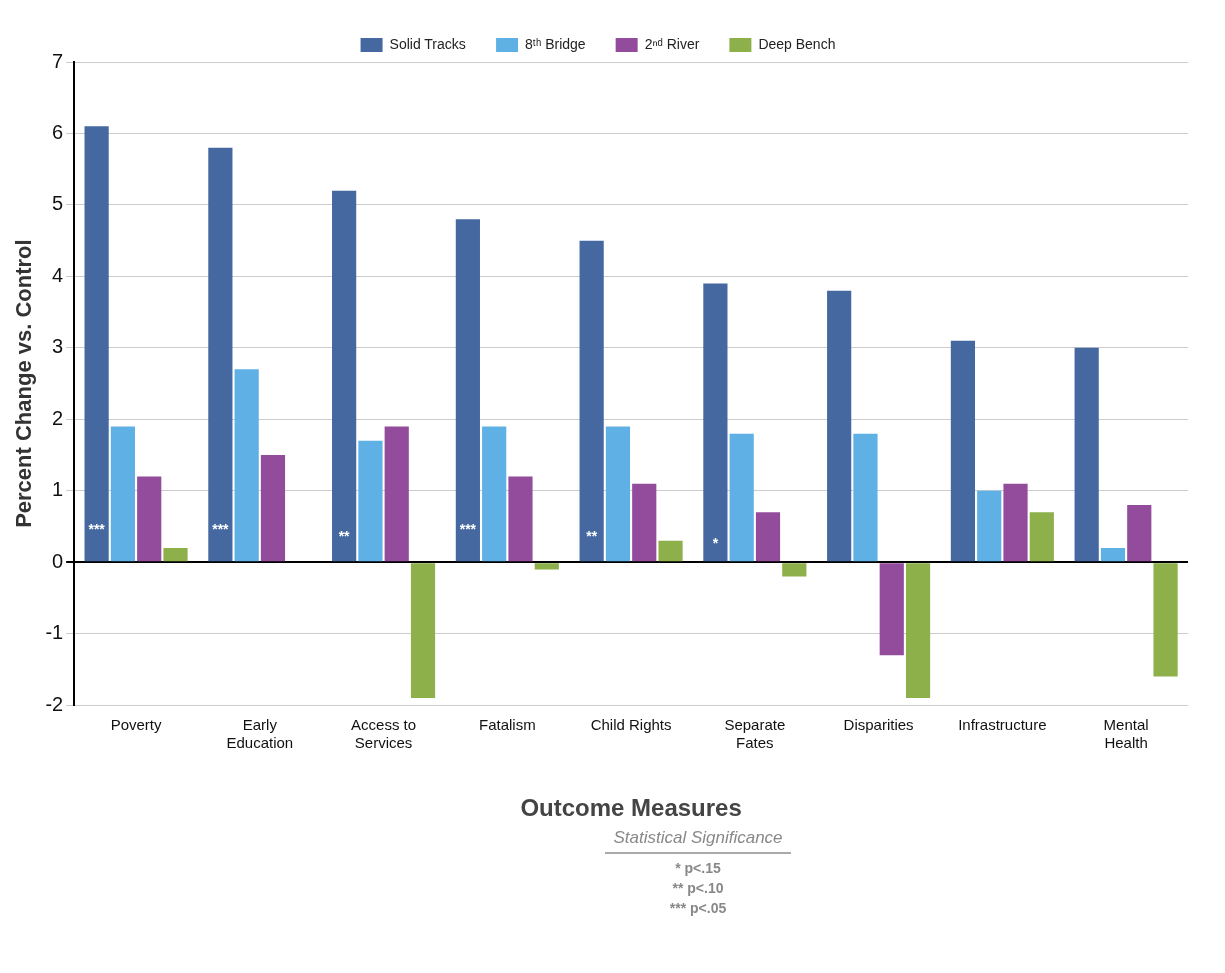 The width and height of the screenshot is (1225, 973). What do you see at coordinates (1126, 734) in the screenshot?
I see `x-tick-label: Mental Health` at bounding box center [1126, 734].